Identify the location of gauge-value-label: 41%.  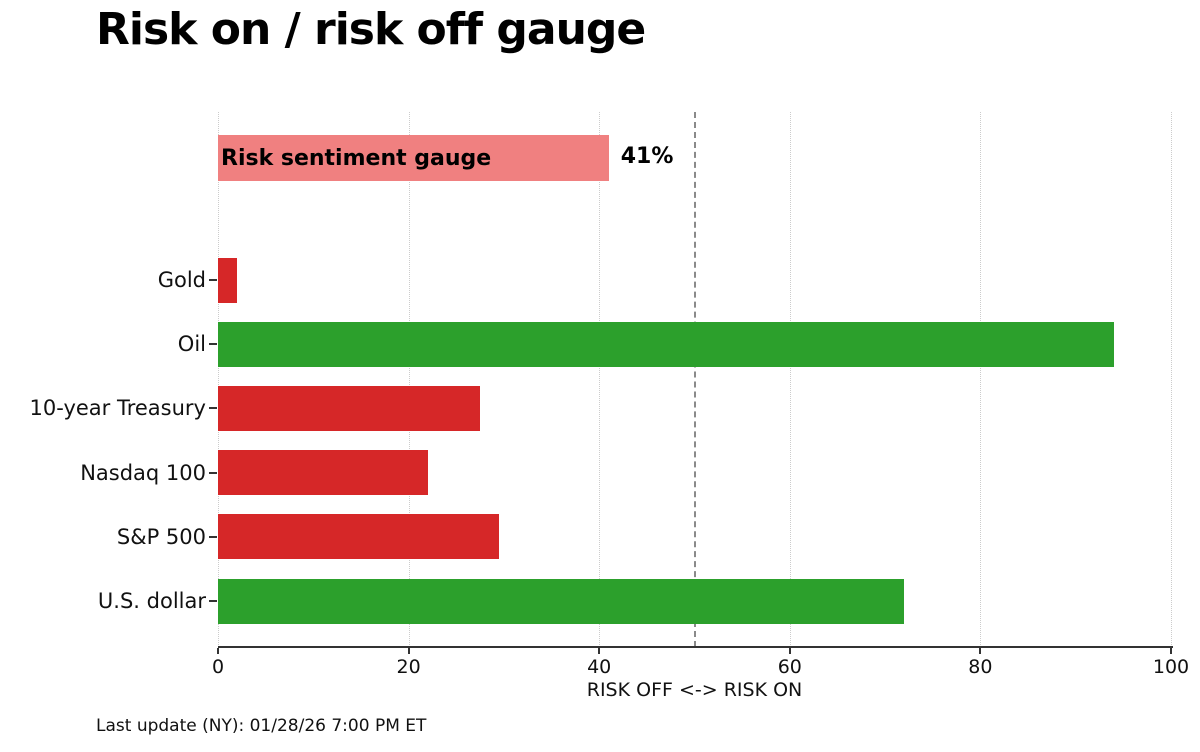
(647, 156).